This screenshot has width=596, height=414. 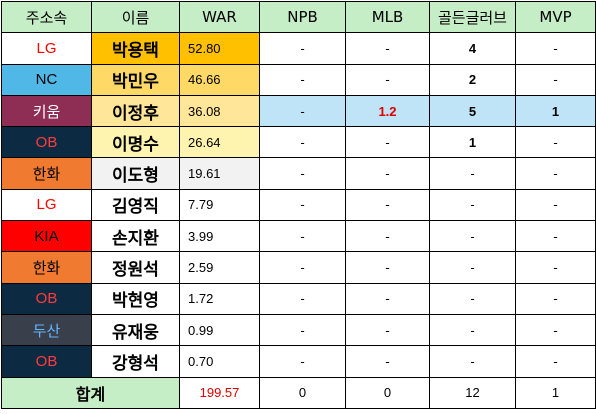 What do you see at coordinates (387, 392) in the screenshot?
I see `total-mlb: 0` at bounding box center [387, 392].